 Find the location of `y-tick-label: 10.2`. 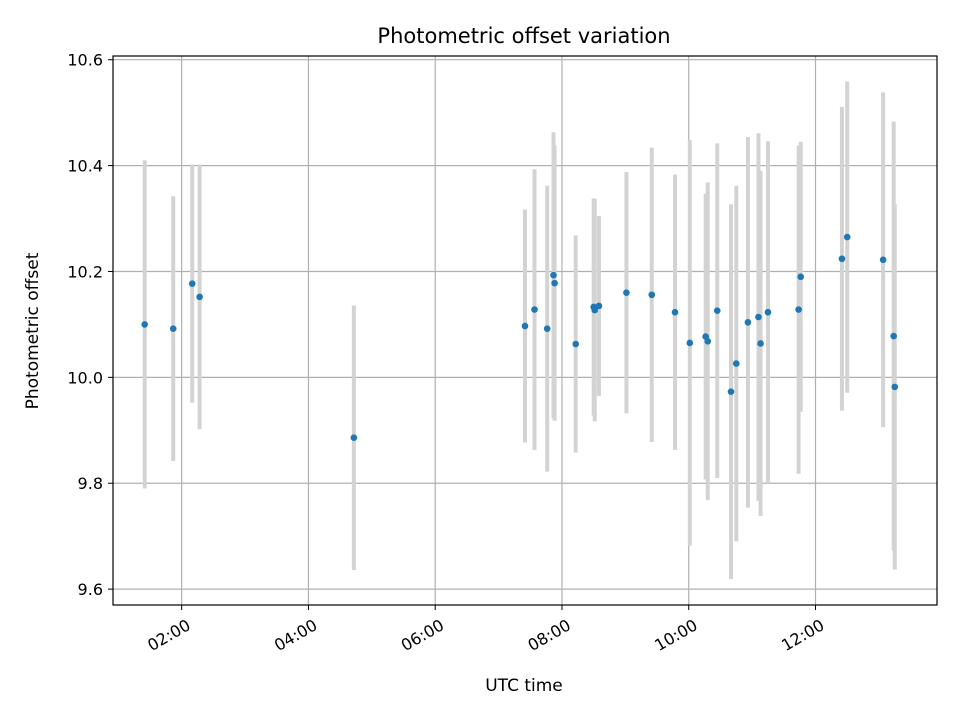

y-tick-label: 10.2 is located at coordinates (85, 271).